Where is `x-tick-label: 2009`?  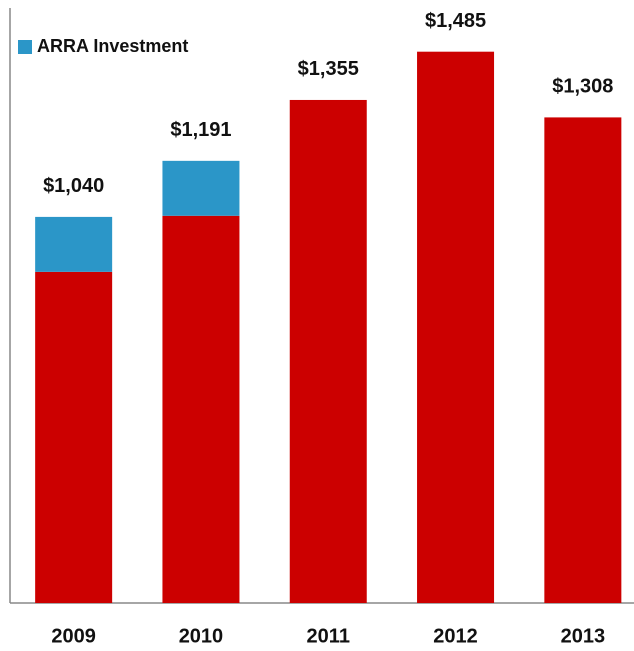 x-tick-label: 2009 is located at coordinates (73, 636).